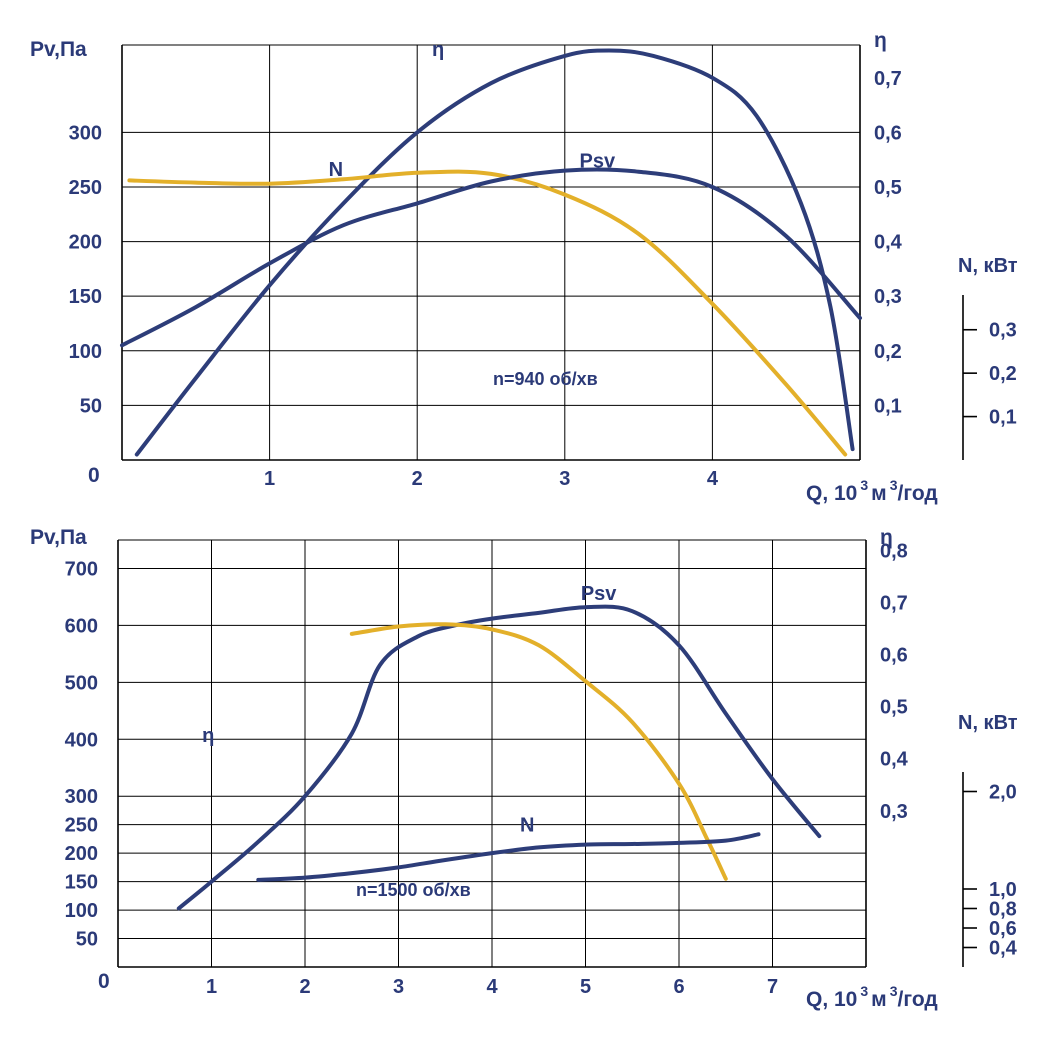 This screenshot has width=1062, height=1041. I want to click on series-psv-line, so click(538, 751).